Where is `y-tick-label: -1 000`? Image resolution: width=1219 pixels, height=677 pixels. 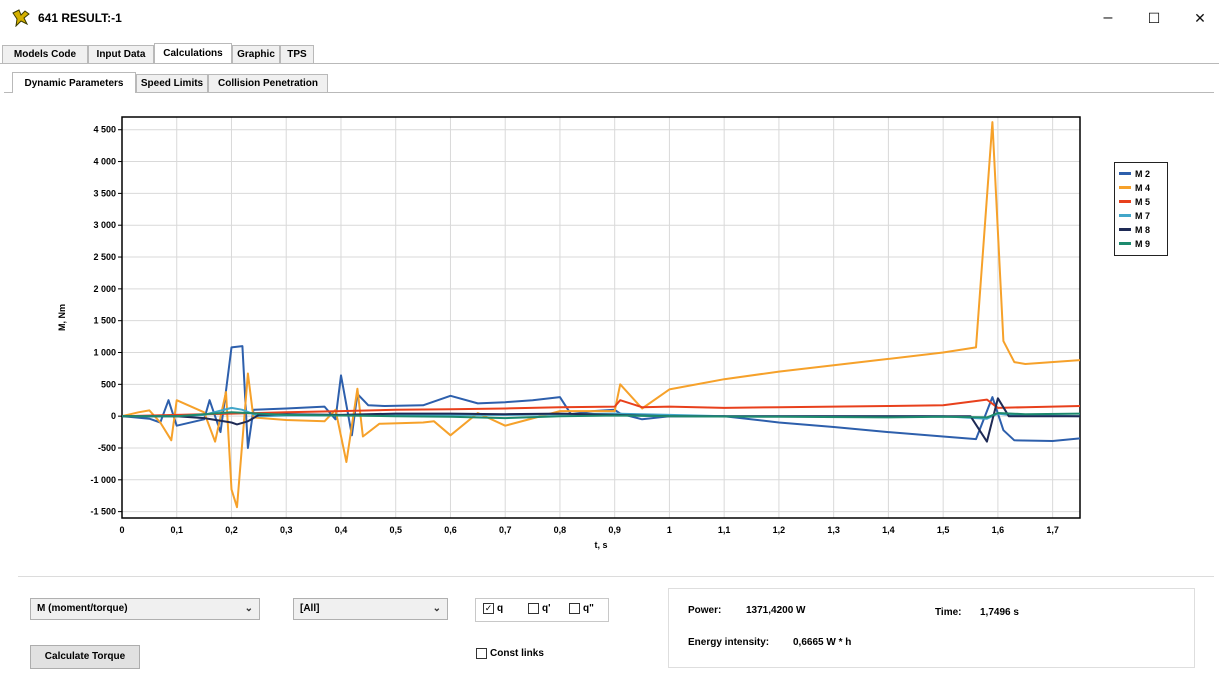 y-tick-label: -1 000 is located at coordinates (103, 480).